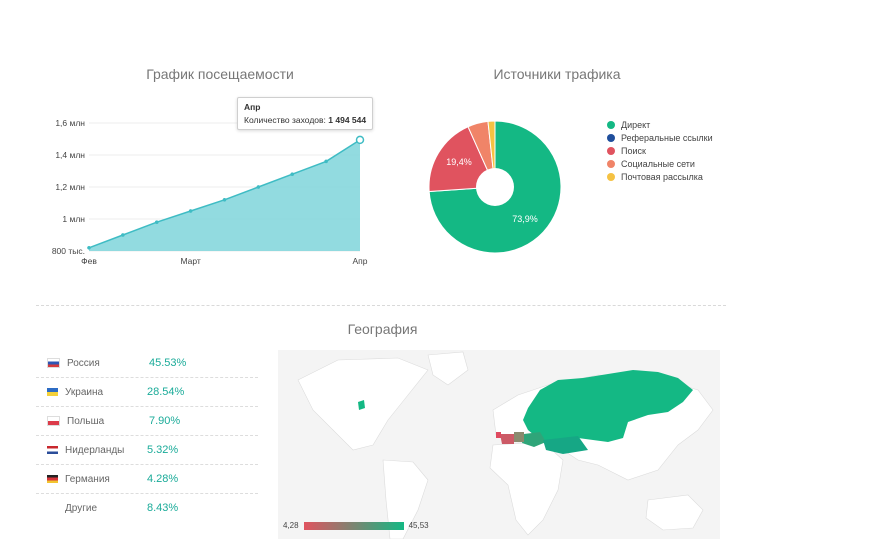  What do you see at coordinates (224, 195) in the screenshot?
I see `visits-area` at bounding box center [224, 195].